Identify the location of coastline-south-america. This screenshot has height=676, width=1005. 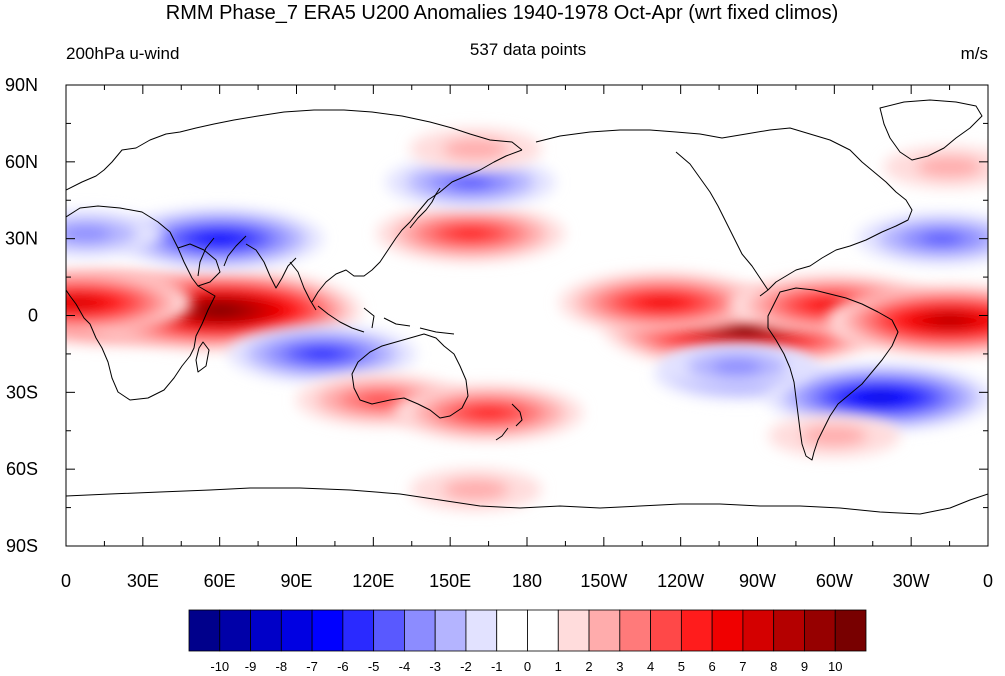
(833, 374).